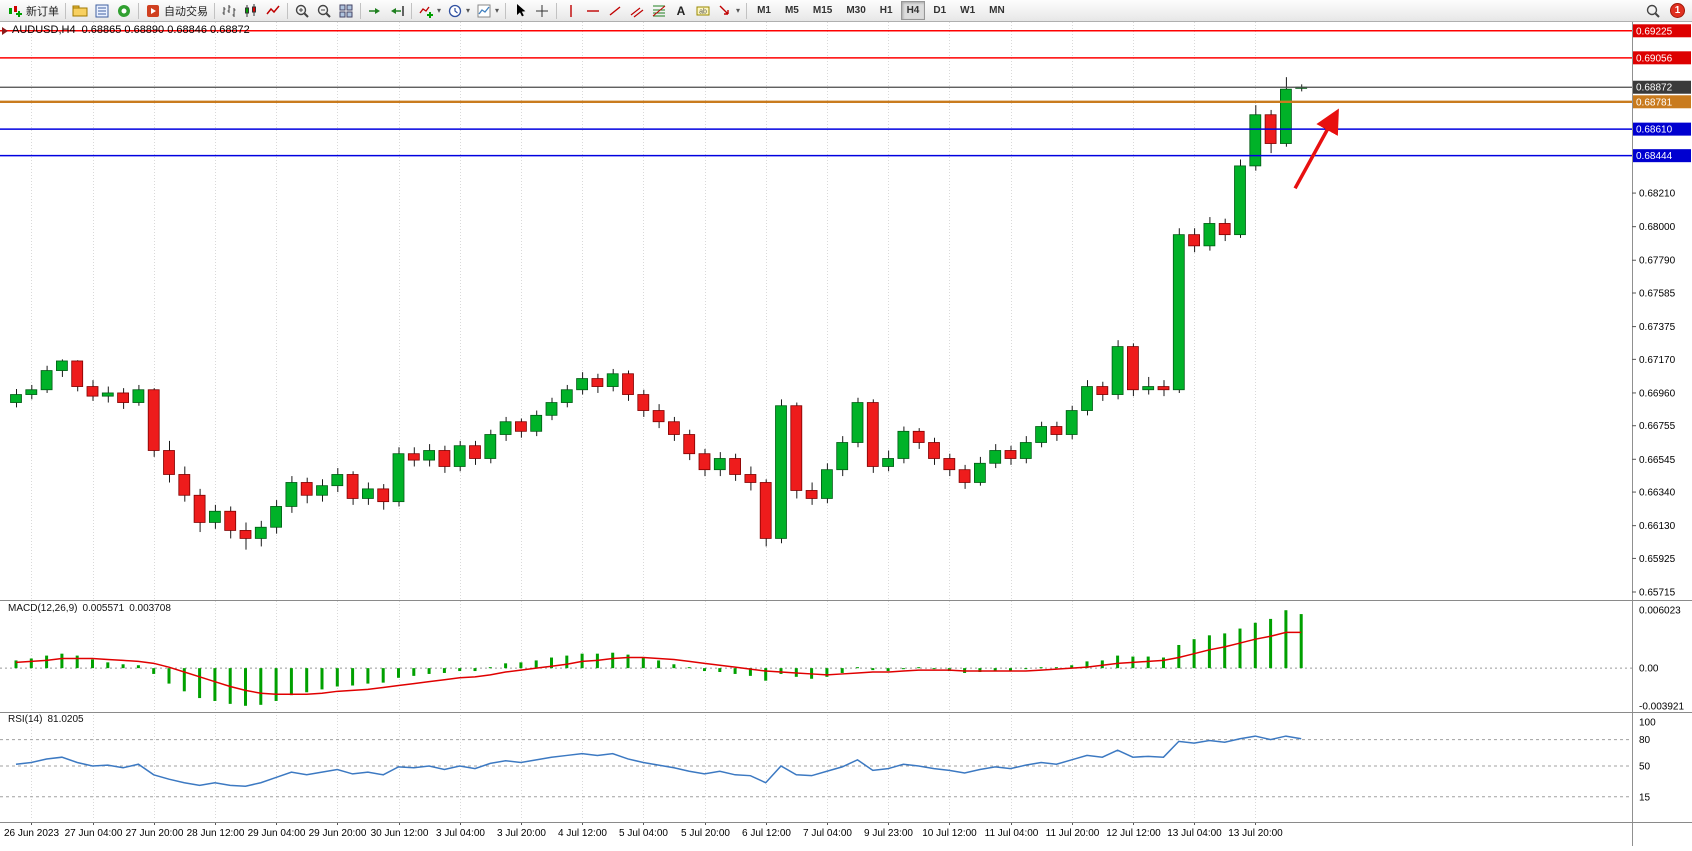 The width and height of the screenshot is (1692, 851). I want to click on profiles-button, so click(80, 11).